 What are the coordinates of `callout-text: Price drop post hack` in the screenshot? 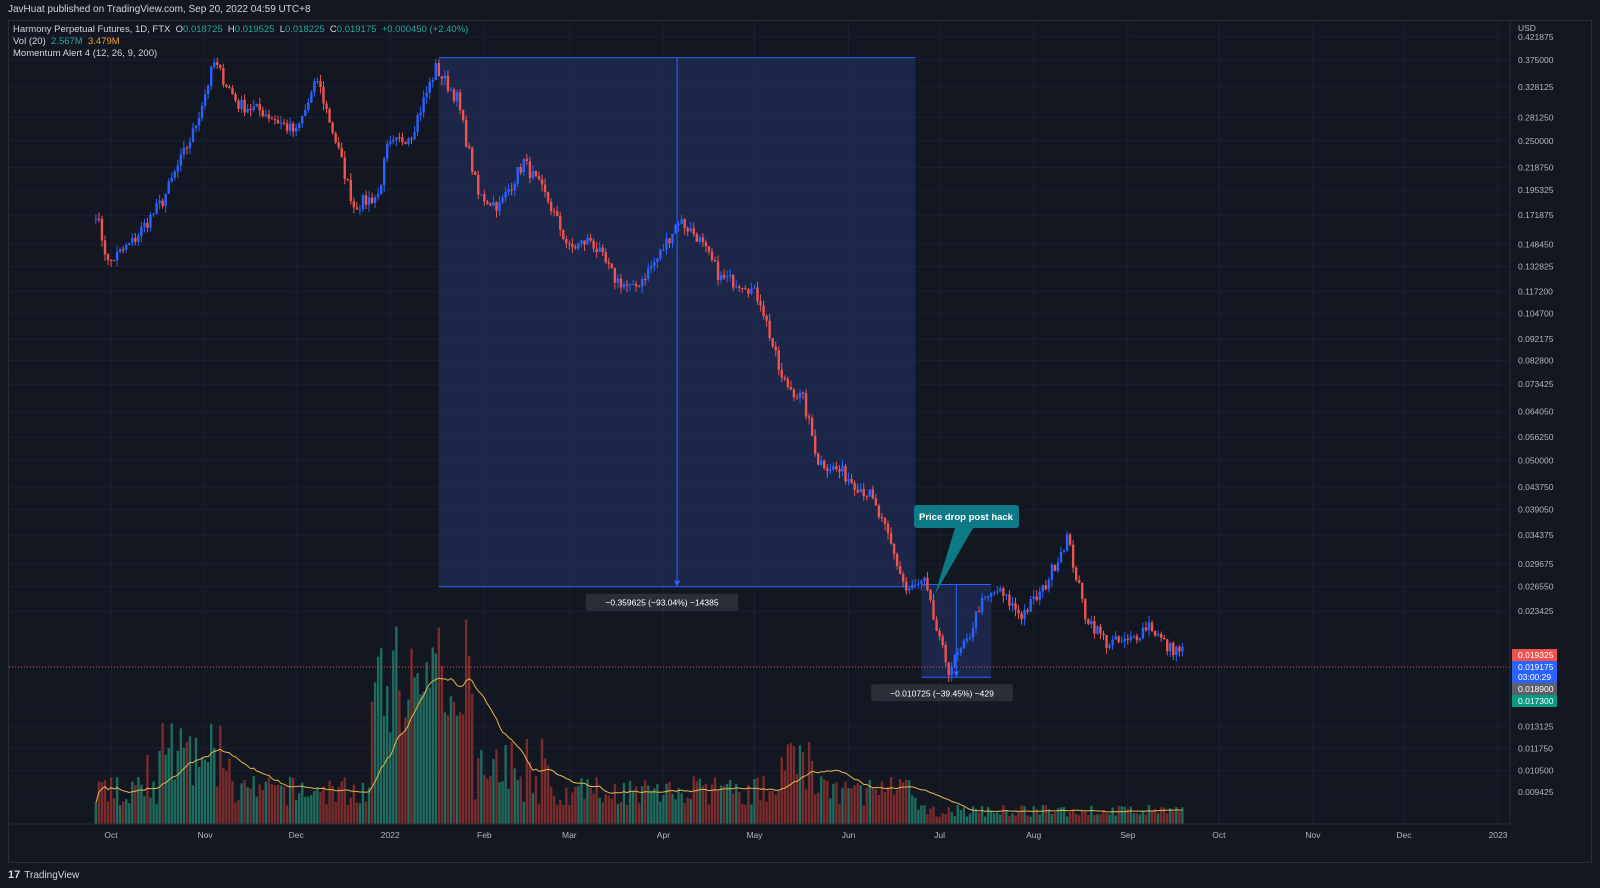 It's located at (966, 517).